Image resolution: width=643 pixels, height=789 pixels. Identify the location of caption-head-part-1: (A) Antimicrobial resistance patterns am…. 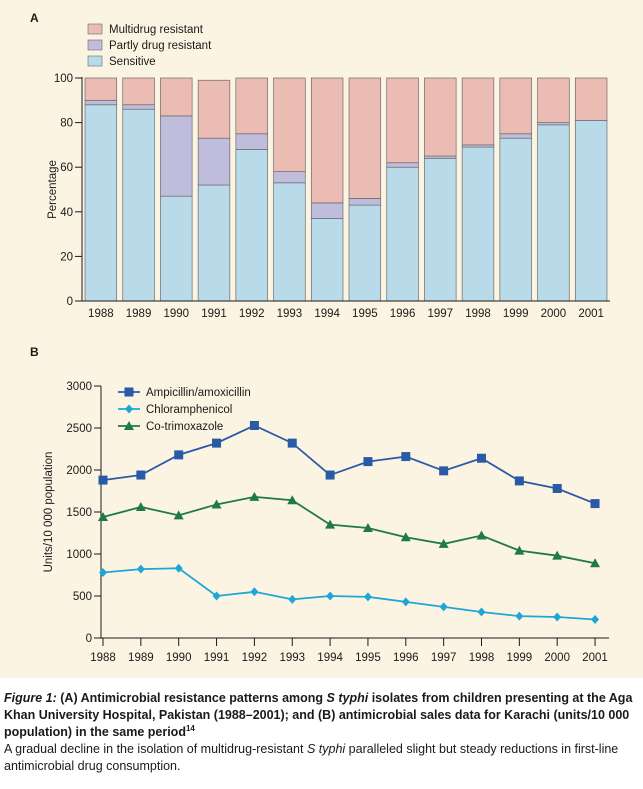
(191, 698).